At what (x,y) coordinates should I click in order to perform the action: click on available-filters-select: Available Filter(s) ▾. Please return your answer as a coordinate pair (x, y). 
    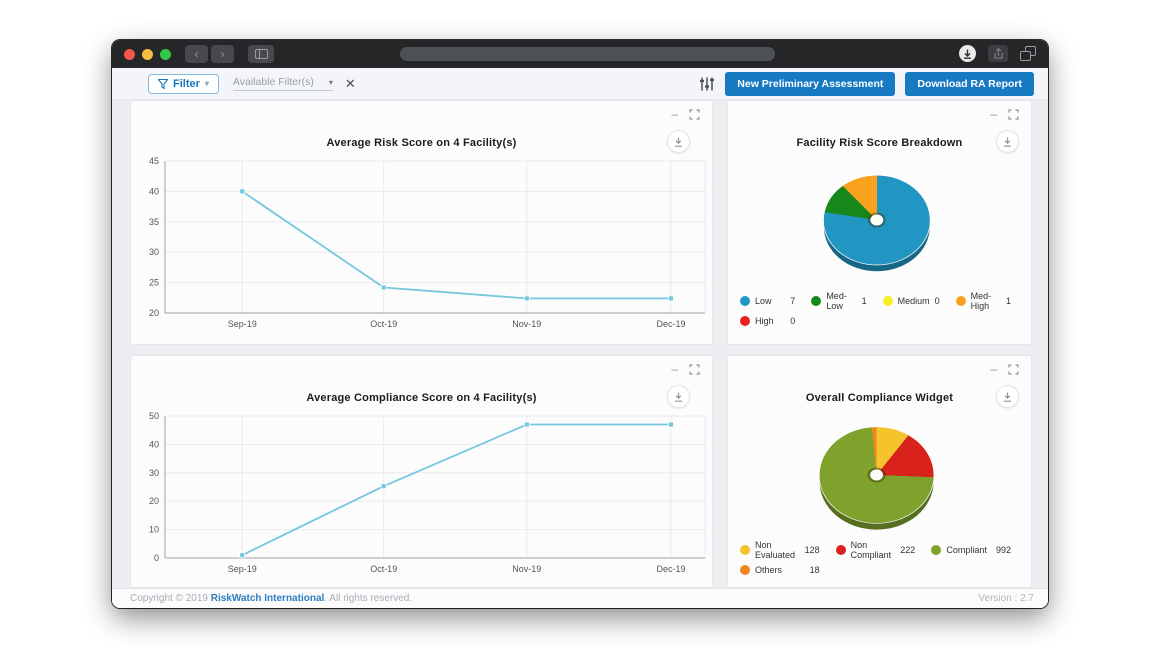
    Looking at the image, I should click on (282, 83).